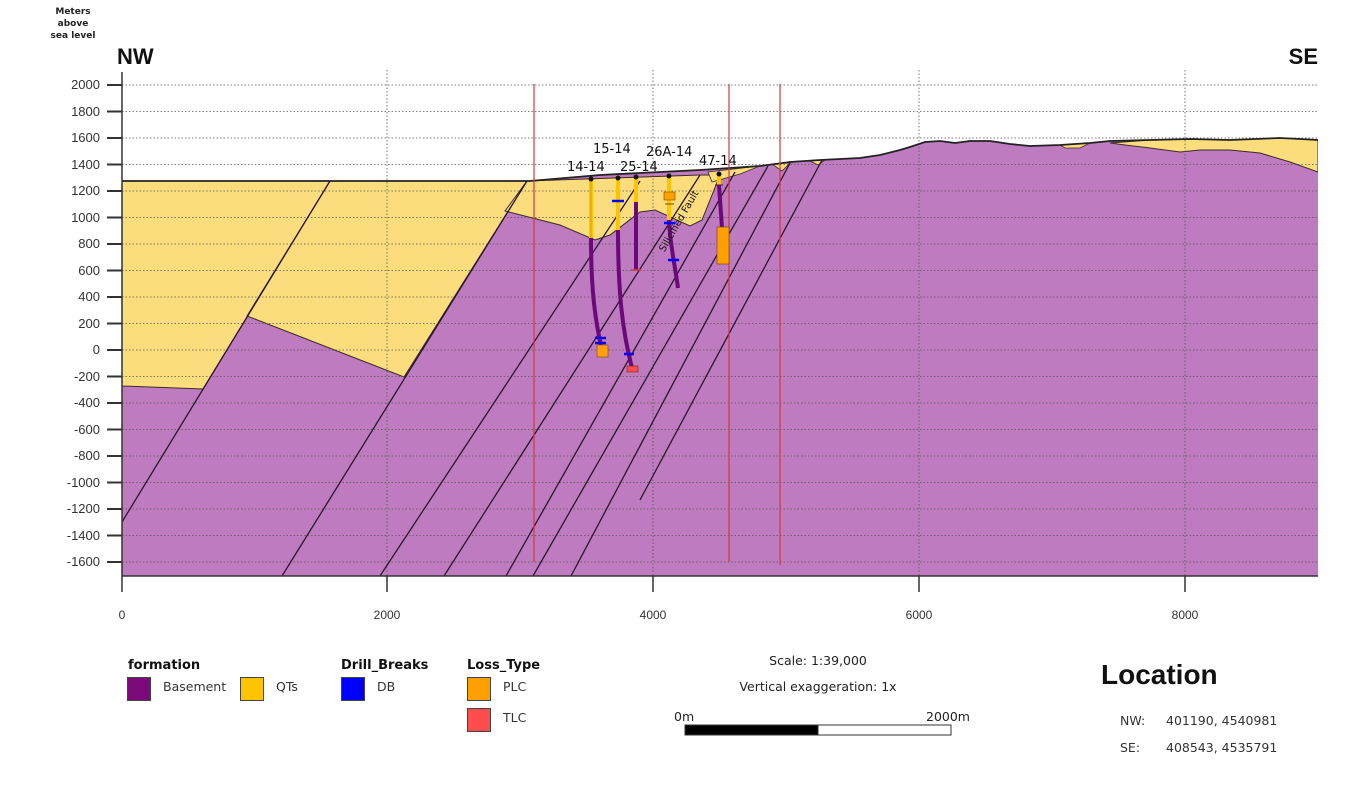 The image size is (1356, 799). I want to click on y-tick-neg600: -600, so click(86, 429).